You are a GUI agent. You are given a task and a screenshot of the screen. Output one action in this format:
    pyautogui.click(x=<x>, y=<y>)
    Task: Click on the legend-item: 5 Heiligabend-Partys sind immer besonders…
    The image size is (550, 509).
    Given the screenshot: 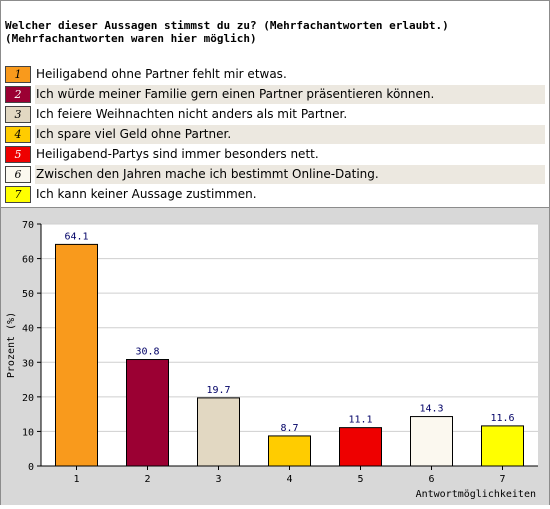 What is the action you would take?
    pyautogui.click(x=275, y=154)
    